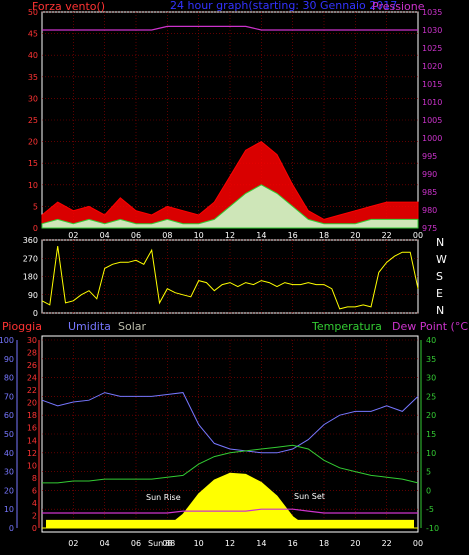 This screenshot has width=469, height=555. Describe the element at coordinates (441, 259) in the screenshot. I see `compass-label: W` at that location.